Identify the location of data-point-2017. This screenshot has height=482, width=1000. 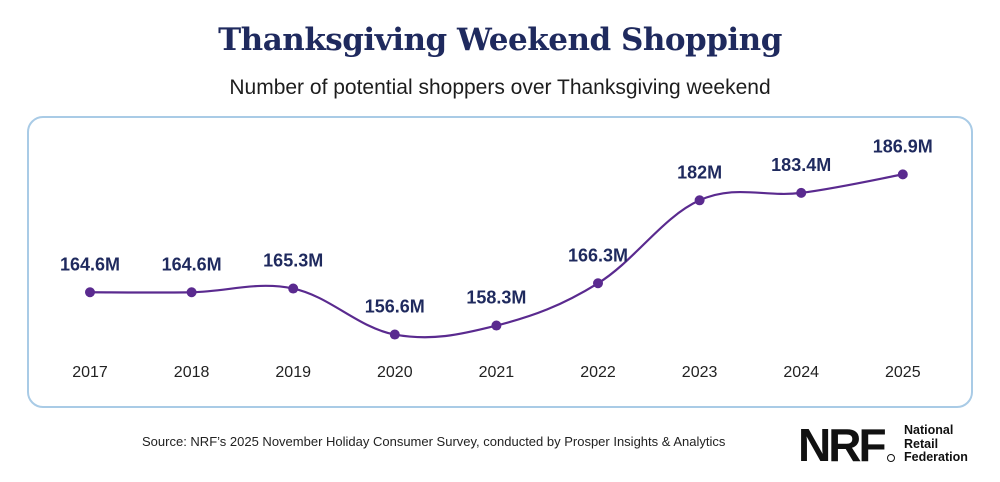
(90, 292).